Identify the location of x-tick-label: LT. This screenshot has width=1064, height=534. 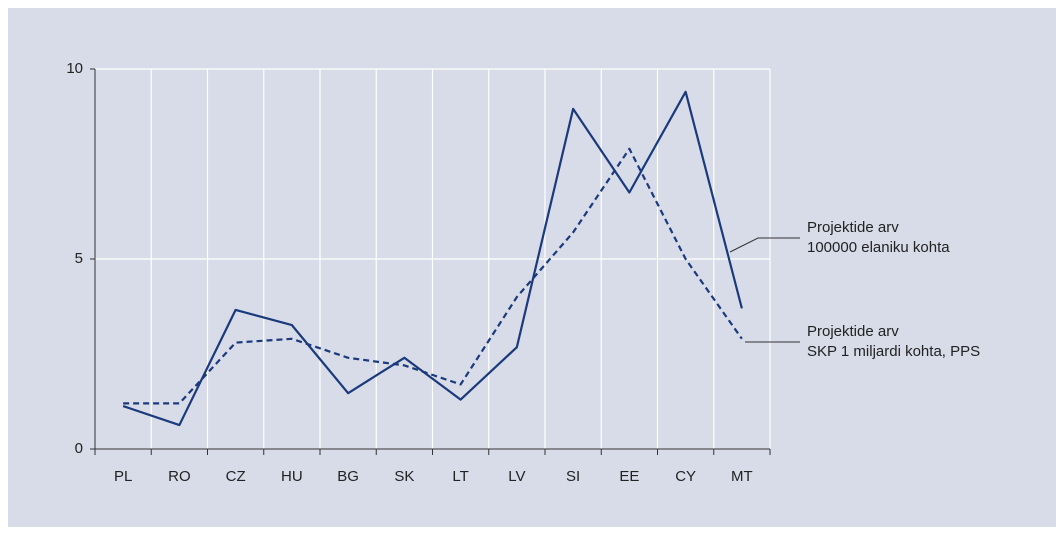
(460, 476).